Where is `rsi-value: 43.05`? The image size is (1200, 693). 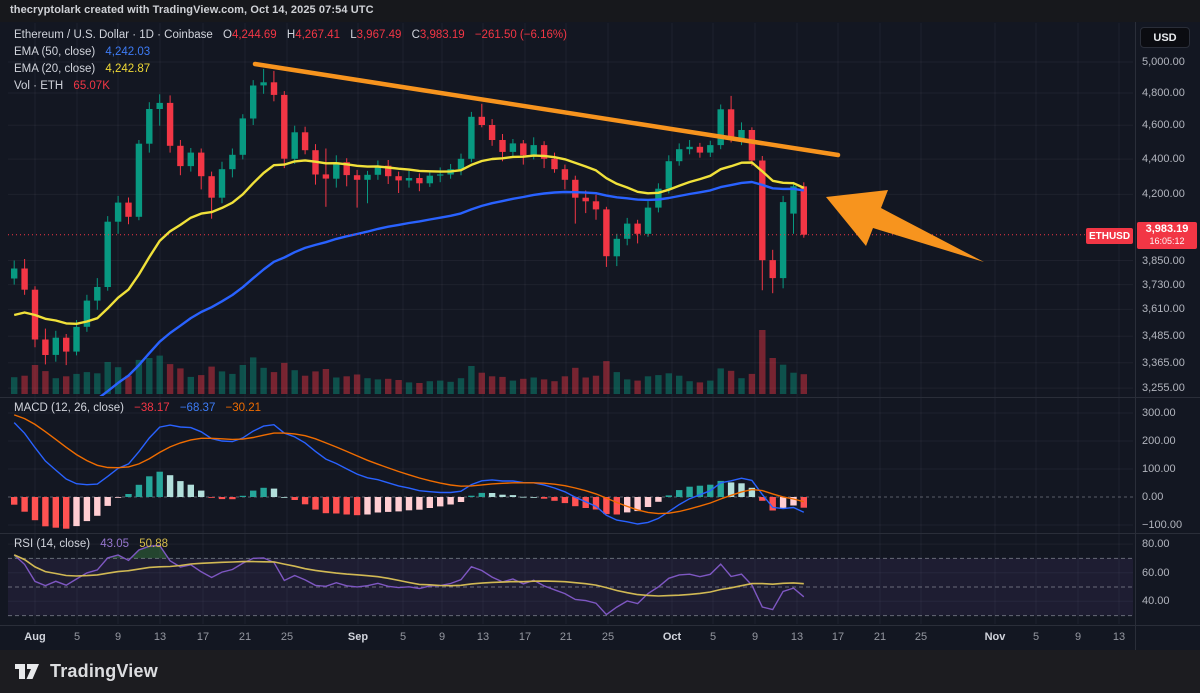 rsi-value: 43.05 is located at coordinates (115, 544).